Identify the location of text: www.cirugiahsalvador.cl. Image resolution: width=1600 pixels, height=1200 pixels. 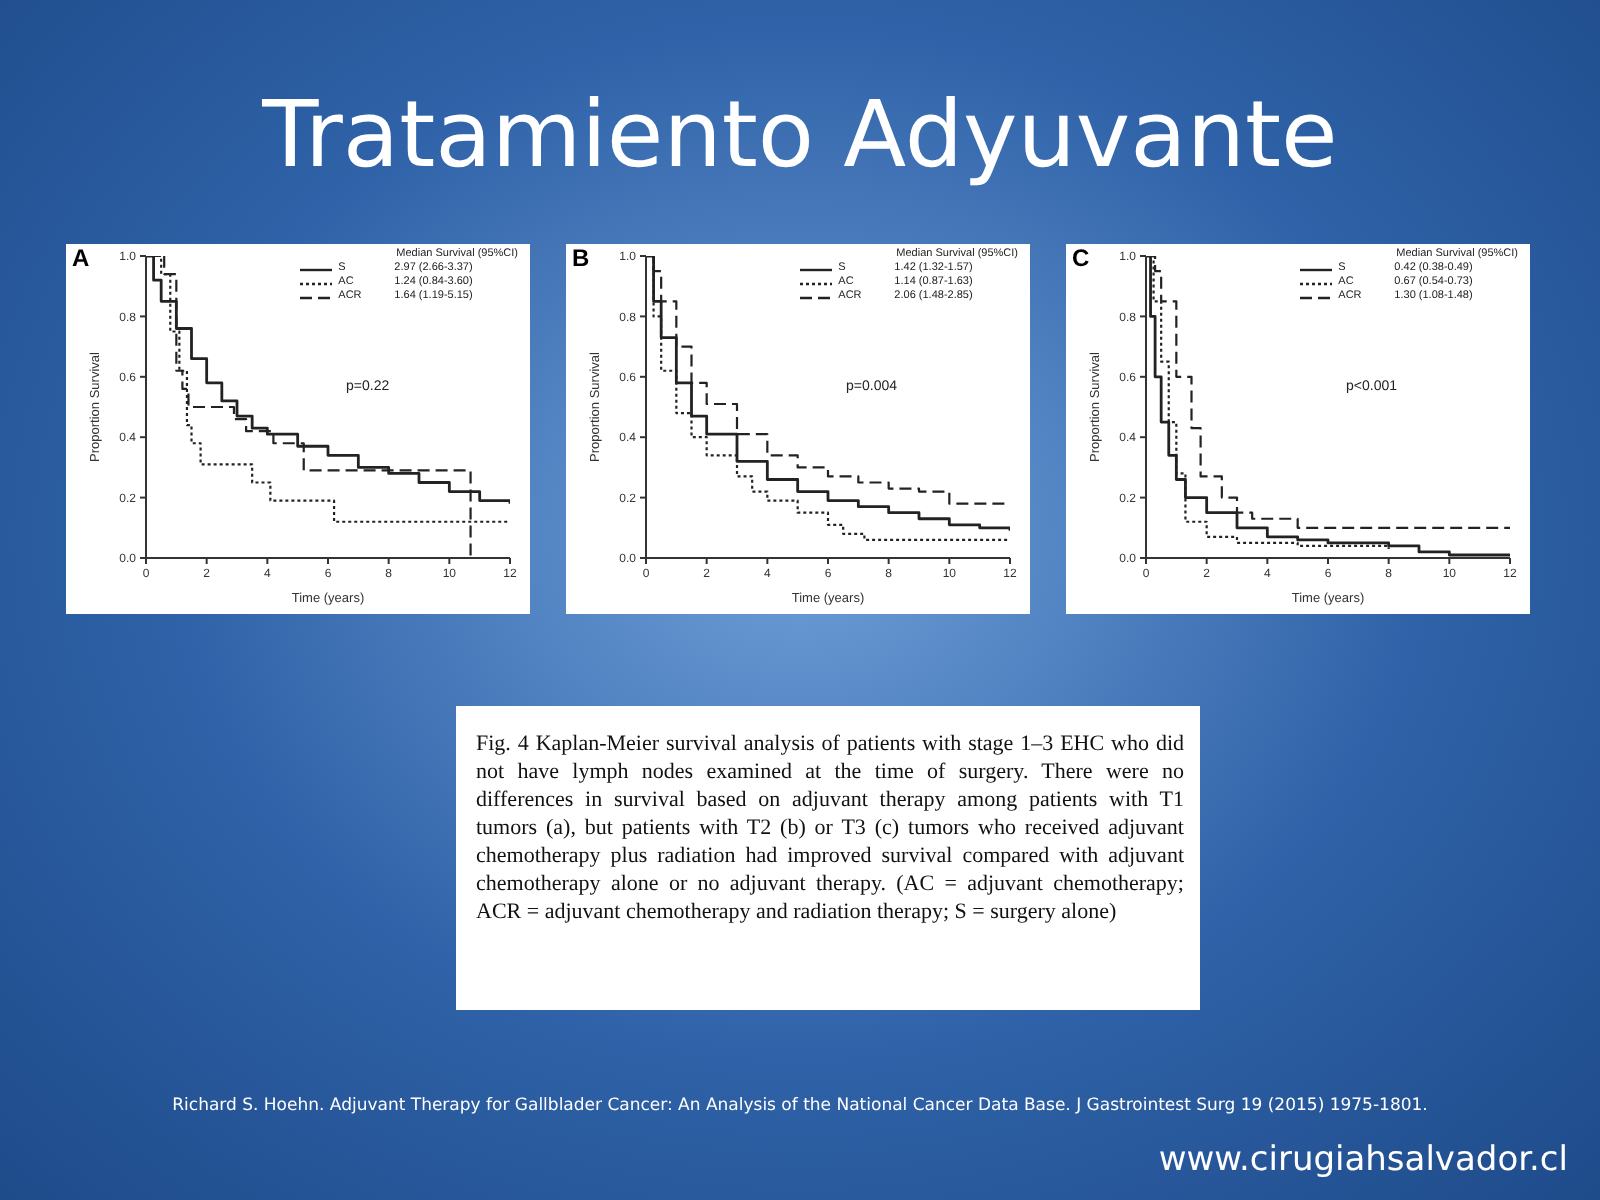
(1363, 1160).